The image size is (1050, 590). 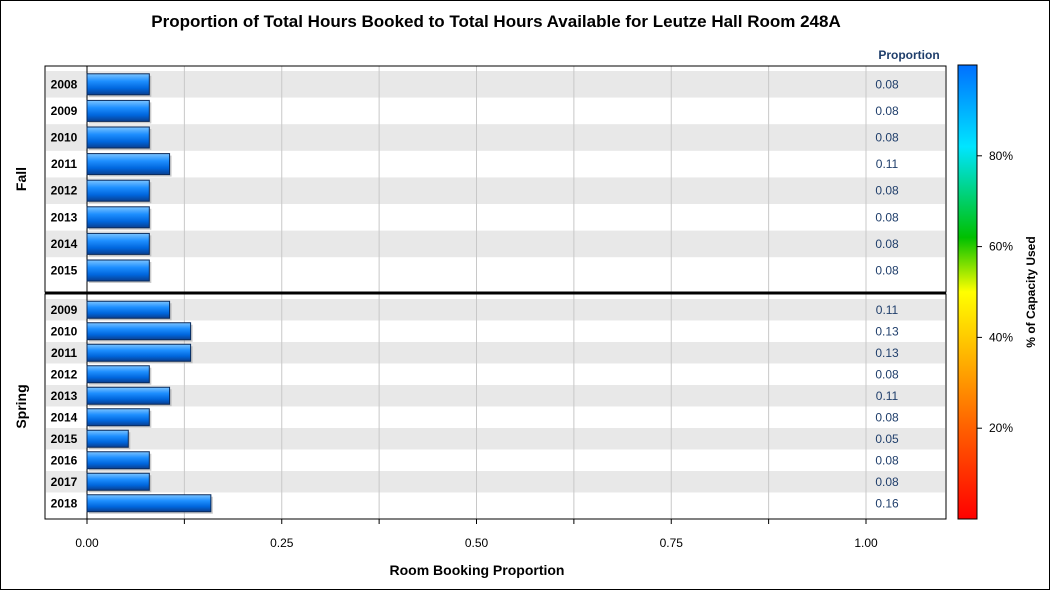 What do you see at coordinates (64, 84) in the screenshot?
I see `category-label: 2008` at bounding box center [64, 84].